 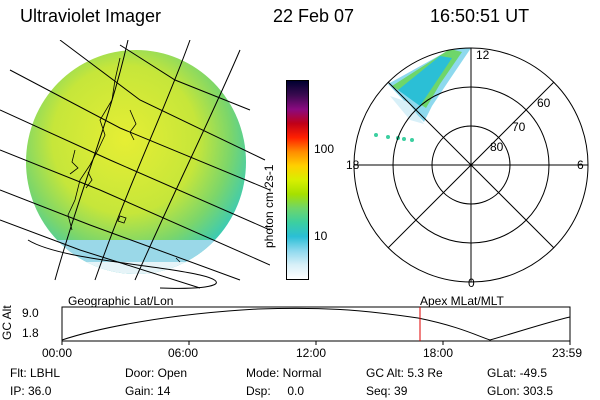 I want to click on colorbar-unit-wrap: photon cm-2s-1, so click(x=272, y=216).